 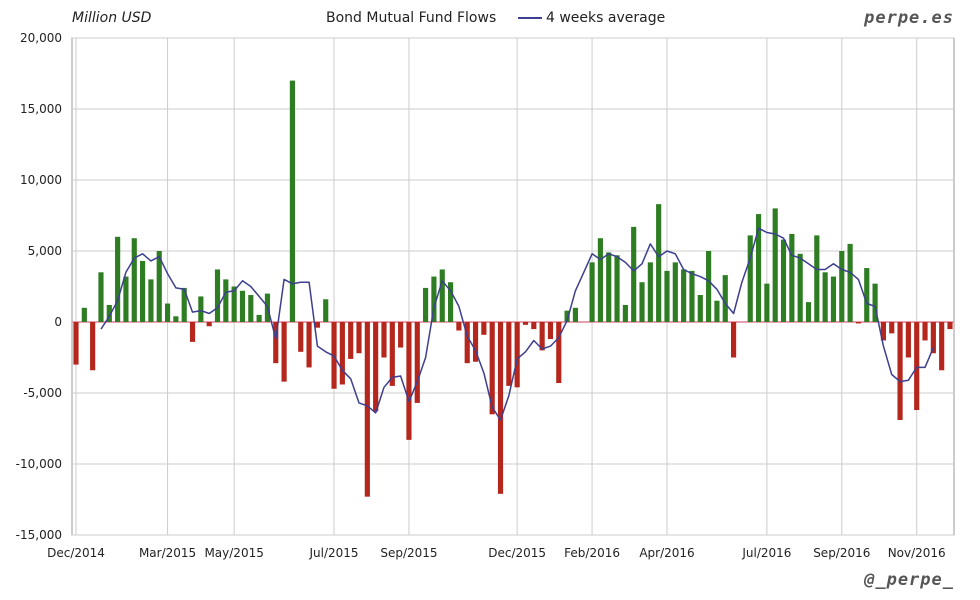 I want to click on x-tick-label: May/2015, so click(x=233, y=553).